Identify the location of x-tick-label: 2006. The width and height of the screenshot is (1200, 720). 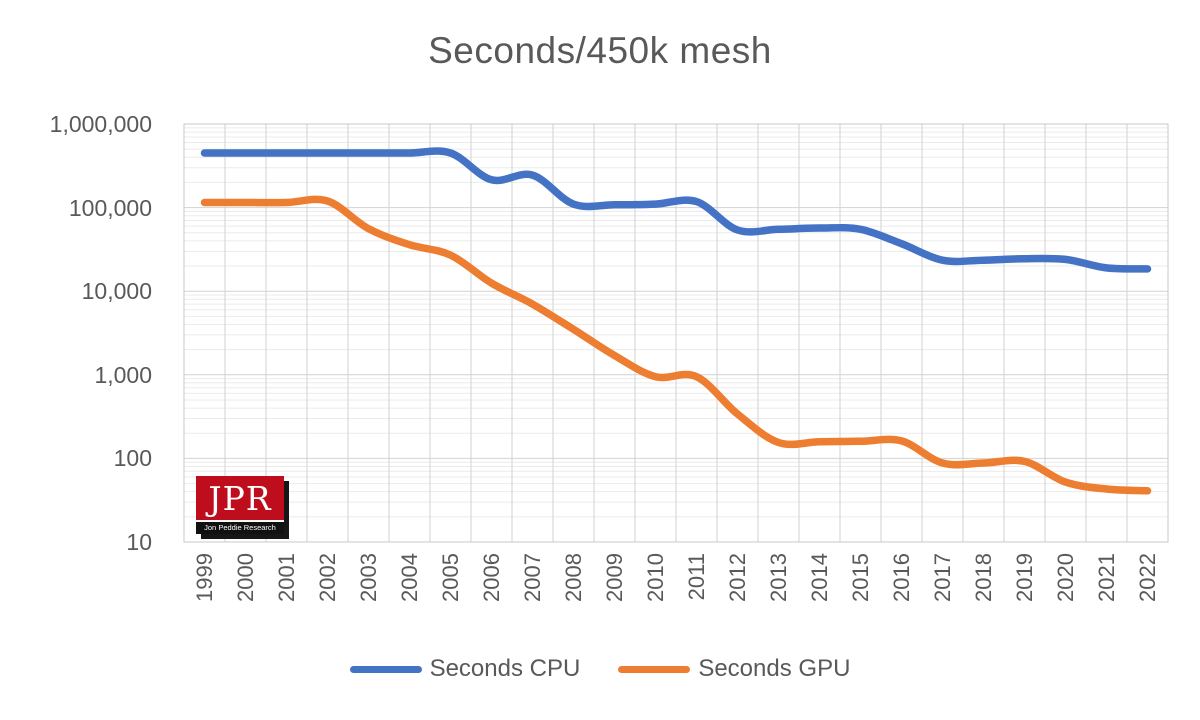
(491, 577).